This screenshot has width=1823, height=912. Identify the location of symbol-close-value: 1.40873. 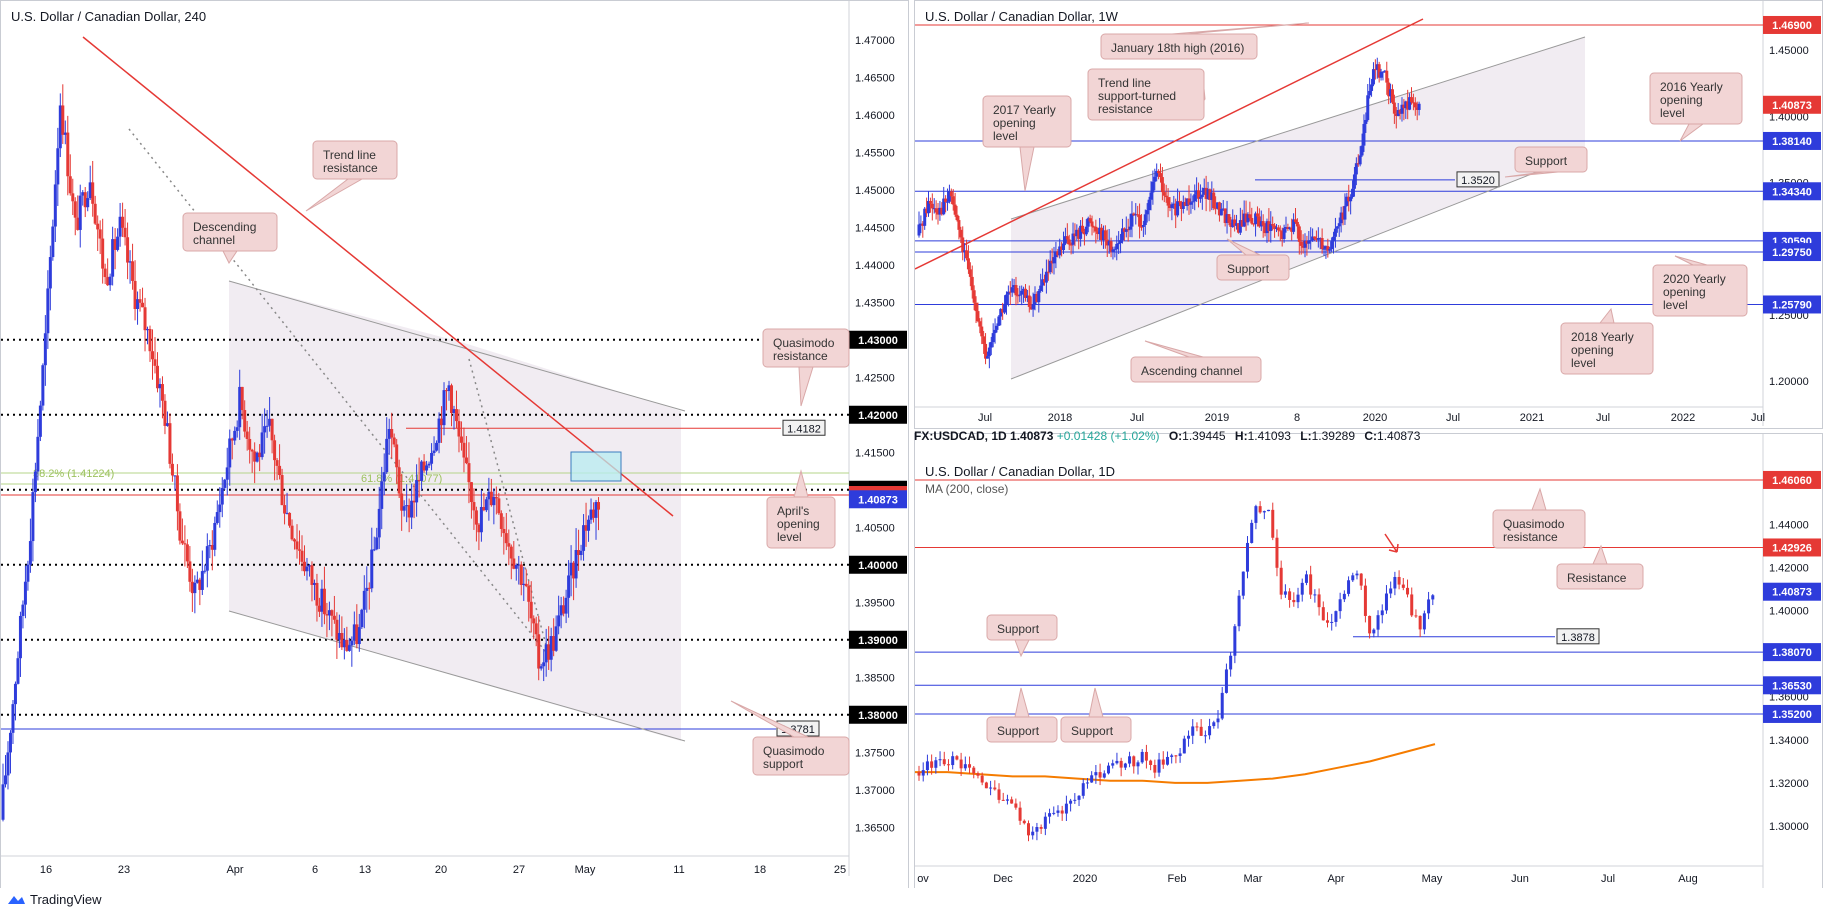
(1399, 436).